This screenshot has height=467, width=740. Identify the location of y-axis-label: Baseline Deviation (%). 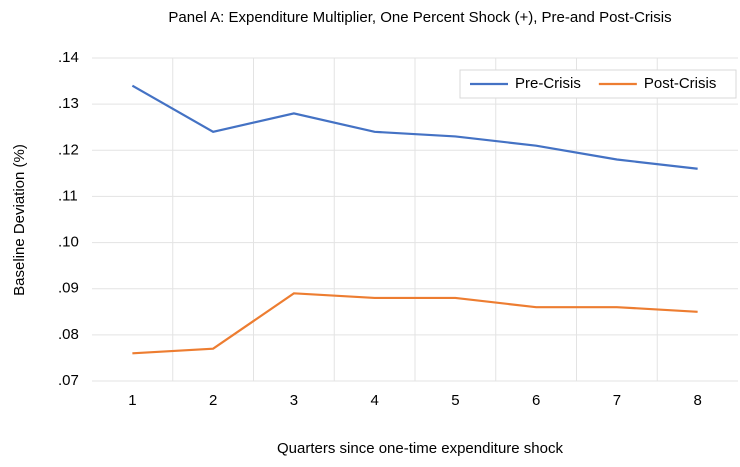
(19, 220).